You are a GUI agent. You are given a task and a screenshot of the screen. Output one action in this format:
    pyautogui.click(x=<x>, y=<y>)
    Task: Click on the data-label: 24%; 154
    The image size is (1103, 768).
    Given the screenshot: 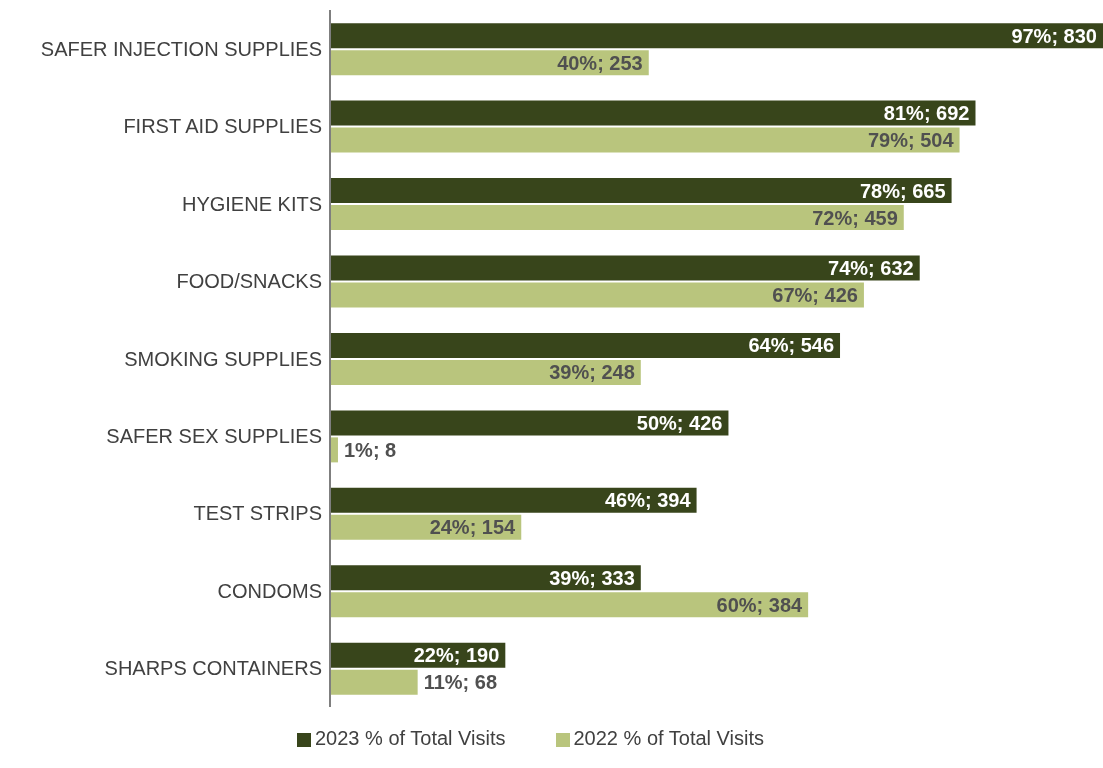 What is the action you would take?
    pyautogui.click(x=473, y=527)
    